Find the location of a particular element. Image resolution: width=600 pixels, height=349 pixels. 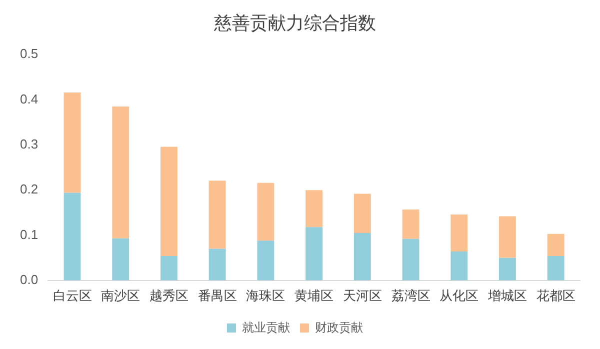

x-tick-label: 白云区 is located at coordinates (72, 295).